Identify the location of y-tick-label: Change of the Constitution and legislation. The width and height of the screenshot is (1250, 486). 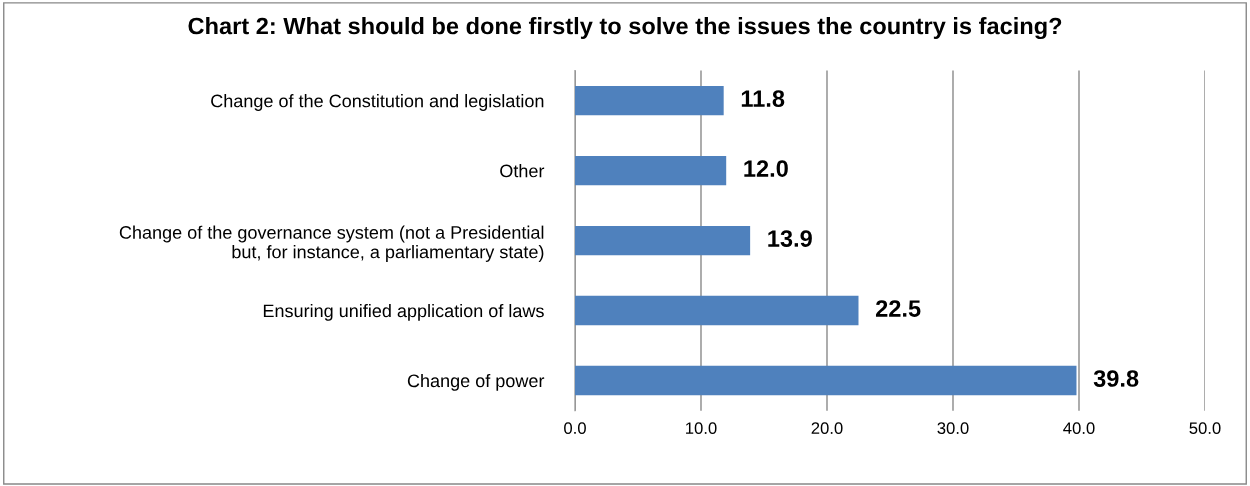
(377, 102).